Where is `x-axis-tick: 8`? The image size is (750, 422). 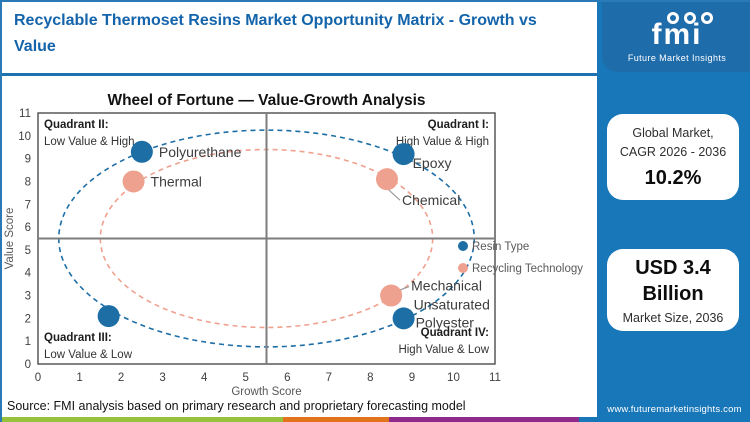
x-axis-tick: 8 is located at coordinates (370, 378).